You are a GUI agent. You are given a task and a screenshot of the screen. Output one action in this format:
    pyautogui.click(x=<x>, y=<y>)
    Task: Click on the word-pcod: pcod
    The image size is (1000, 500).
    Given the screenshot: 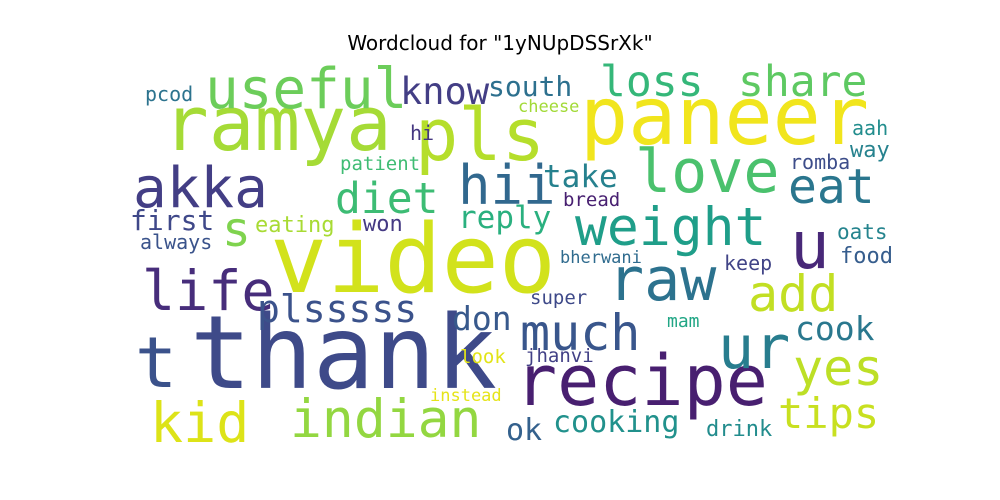 What is the action you would take?
    pyautogui.click(x=169, y=94)
    